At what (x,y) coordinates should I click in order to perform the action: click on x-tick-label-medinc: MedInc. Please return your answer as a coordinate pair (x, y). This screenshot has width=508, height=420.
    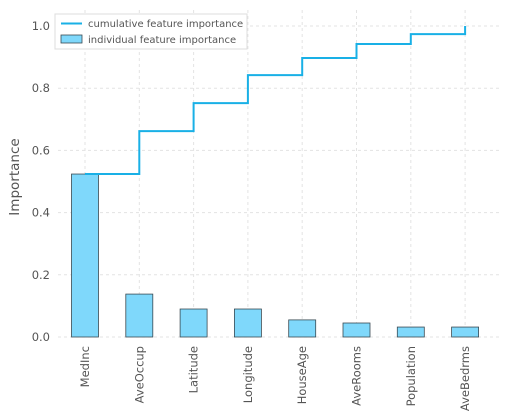
    Looking at the image, I should click on (85, 366).